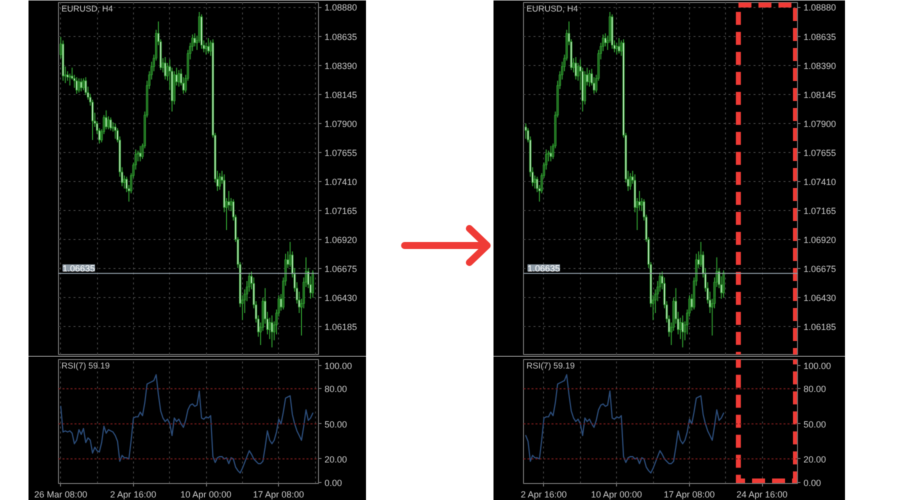 The image size is (900, 500). What do you see at coordinates (61, 495) in the screenshot?
I see `x-tick-label: 26 Mar 08:00` at bounding box center [61, 495].